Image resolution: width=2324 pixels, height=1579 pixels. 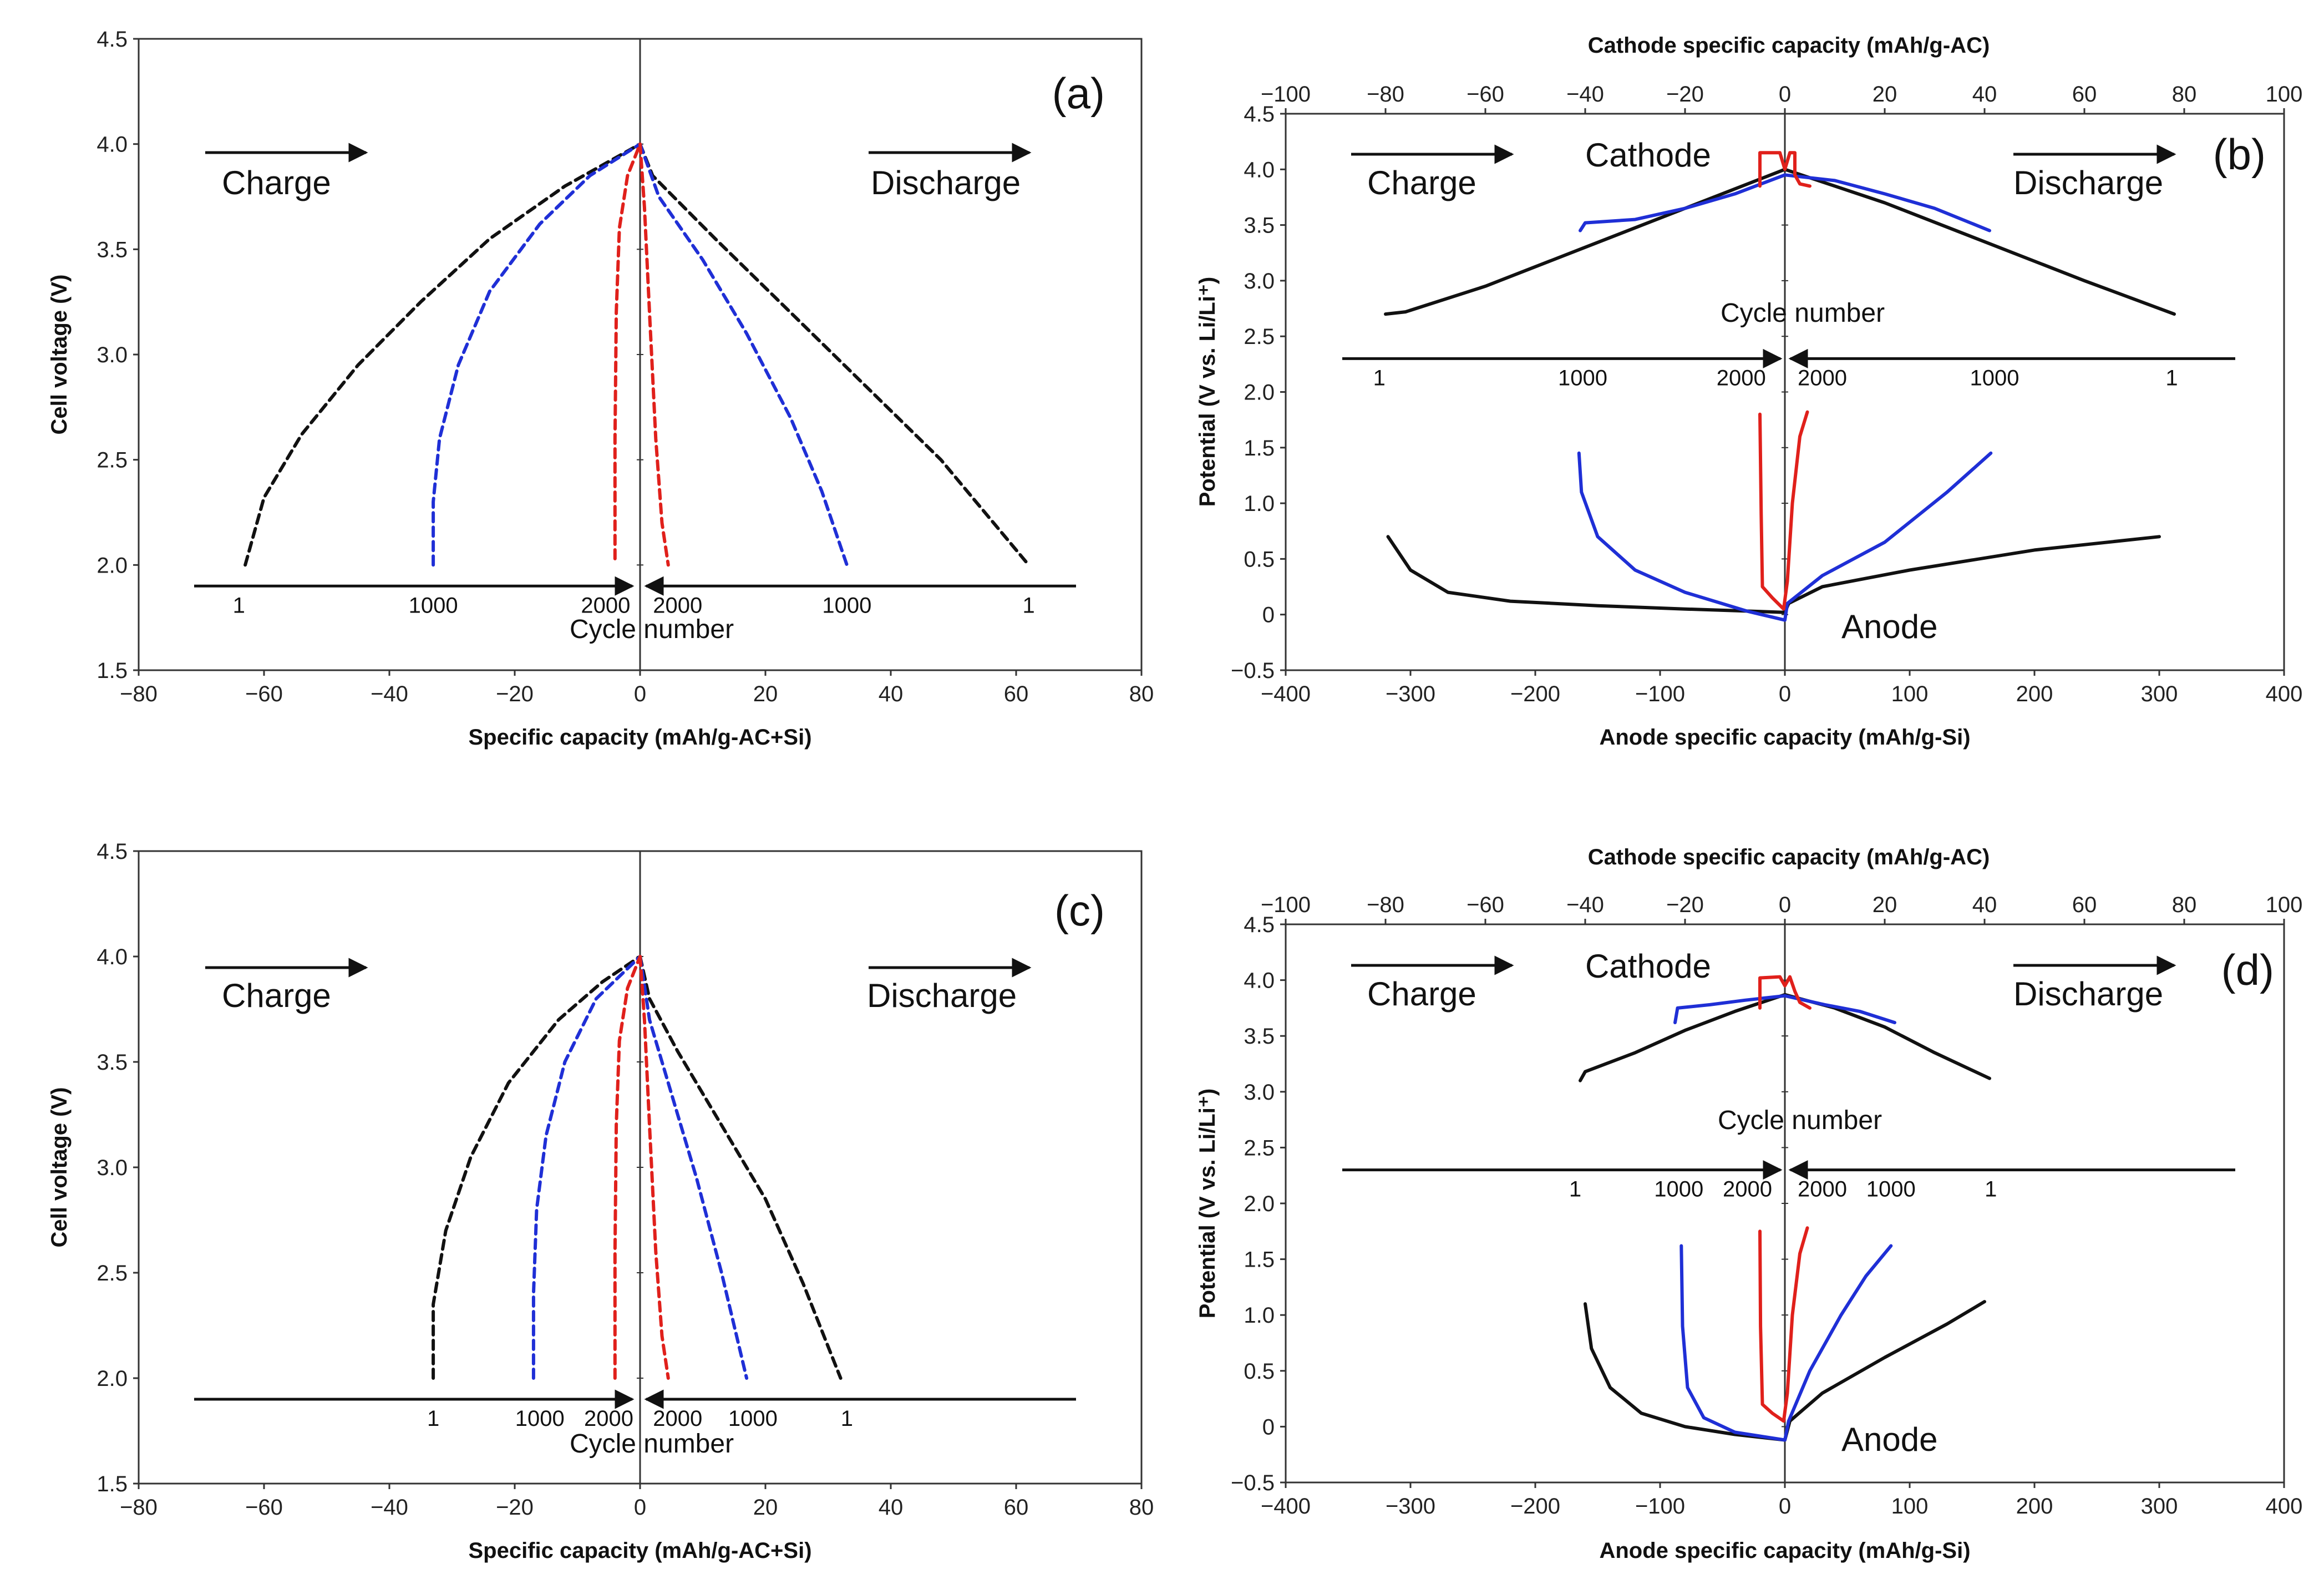 I want to click on x-tick-label: 60, so click(x=1017, y=1507).